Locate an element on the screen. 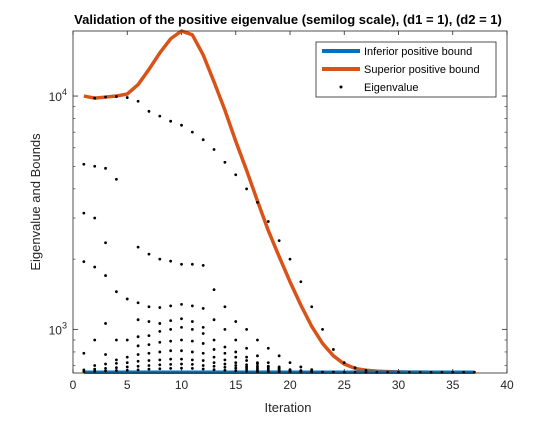  x-tick-label: 40 is located at coordinates (507, 385).